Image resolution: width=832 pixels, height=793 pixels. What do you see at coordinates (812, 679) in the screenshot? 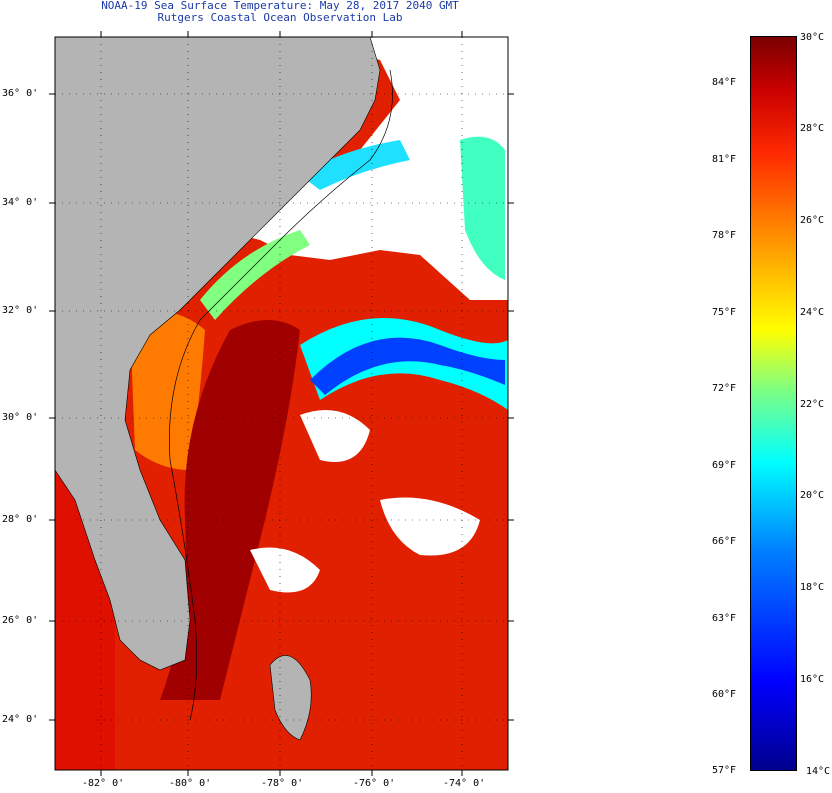
I see `colorbar-celsius-label: 16°C` at bounding box center [812, 679].